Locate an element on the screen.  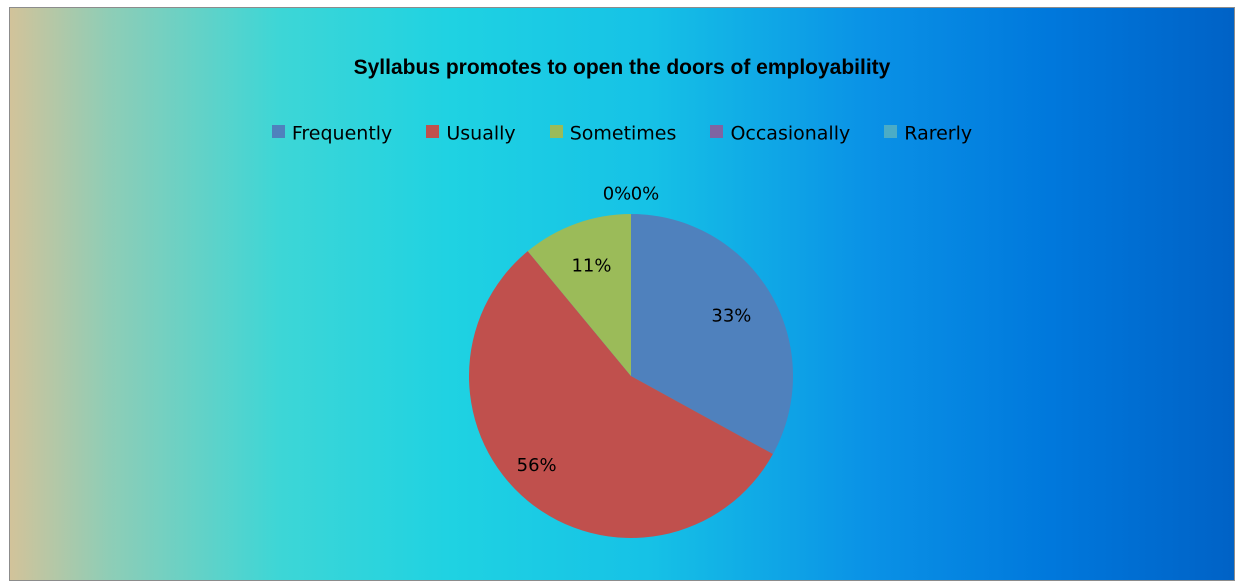
legend-swatch-frequently is located at coordinates (278, 132).